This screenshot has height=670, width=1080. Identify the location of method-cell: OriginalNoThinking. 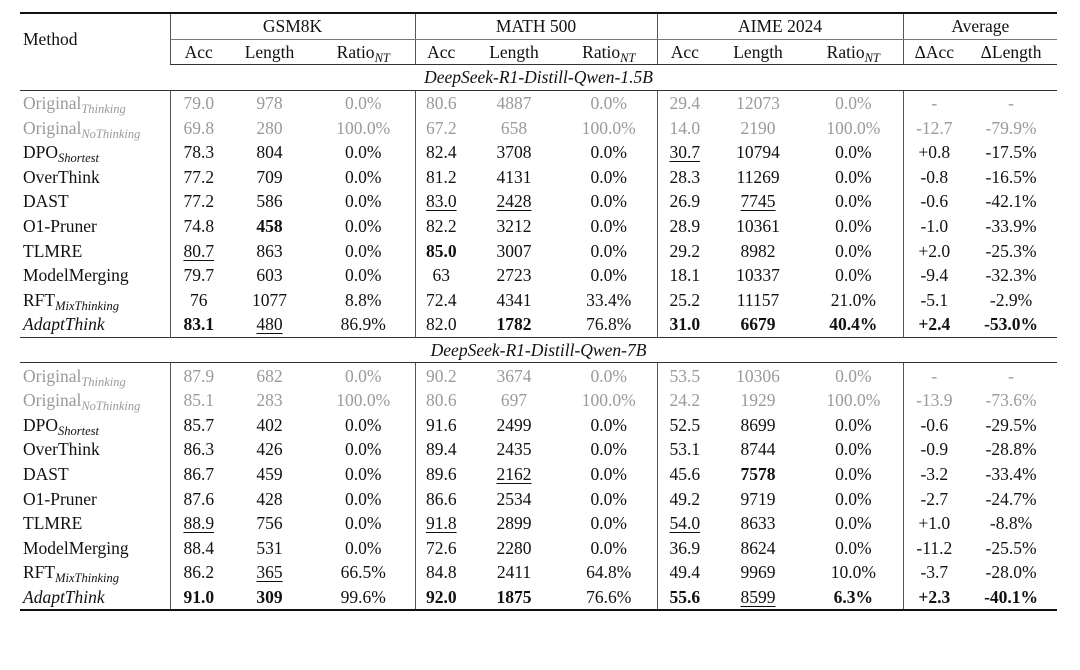
(95, 127).